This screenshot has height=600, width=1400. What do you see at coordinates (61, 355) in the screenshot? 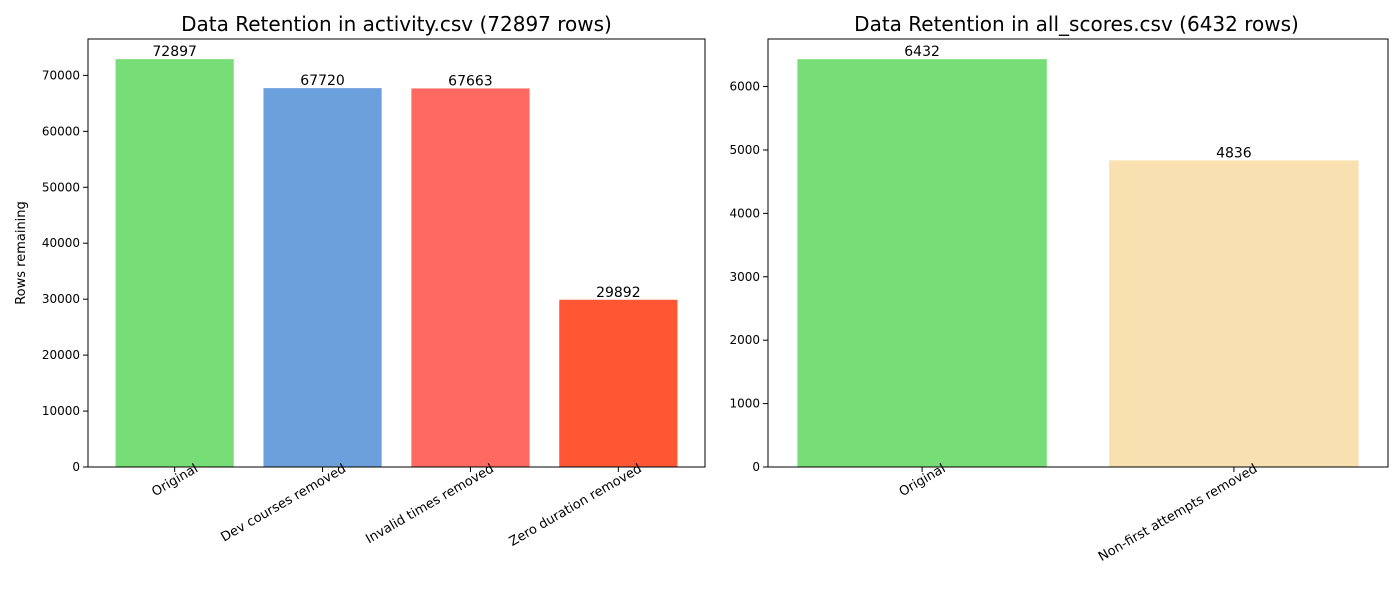
I see `y-tick-label: 20000` at bounding box center [61, 355].